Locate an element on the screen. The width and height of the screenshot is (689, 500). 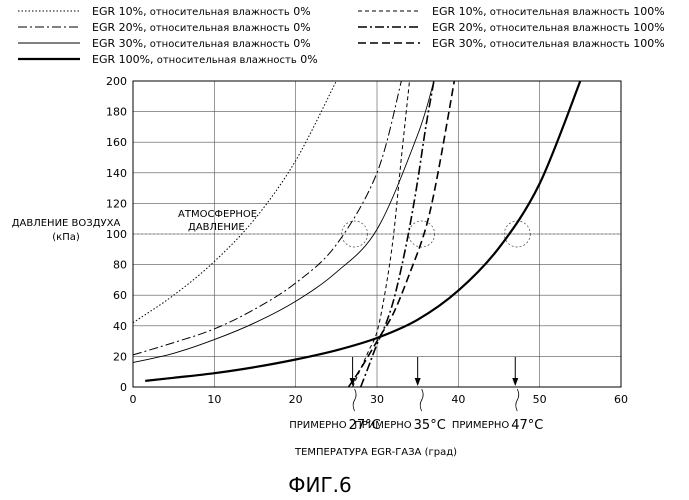
x-tick-label: 40 is located at coordinates (458, 399).